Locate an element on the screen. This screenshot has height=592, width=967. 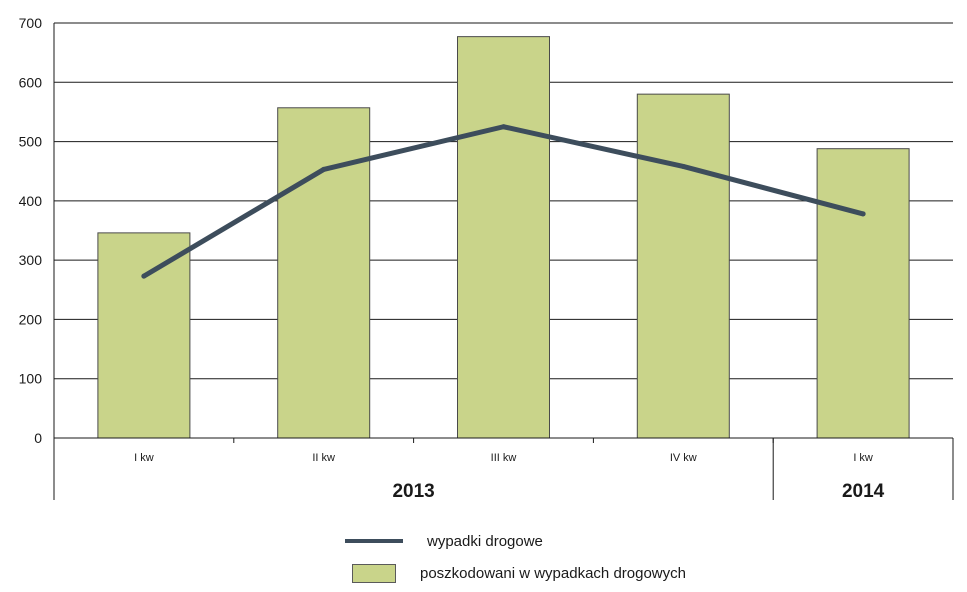
x-year-label: 2014 is located at coordinates (863, 491).